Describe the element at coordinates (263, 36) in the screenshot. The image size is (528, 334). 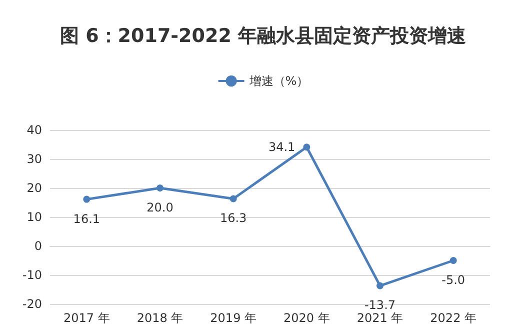
I see `chart-title: 图 6：2017-2022 年融水县固定资产投资增速` at that location.